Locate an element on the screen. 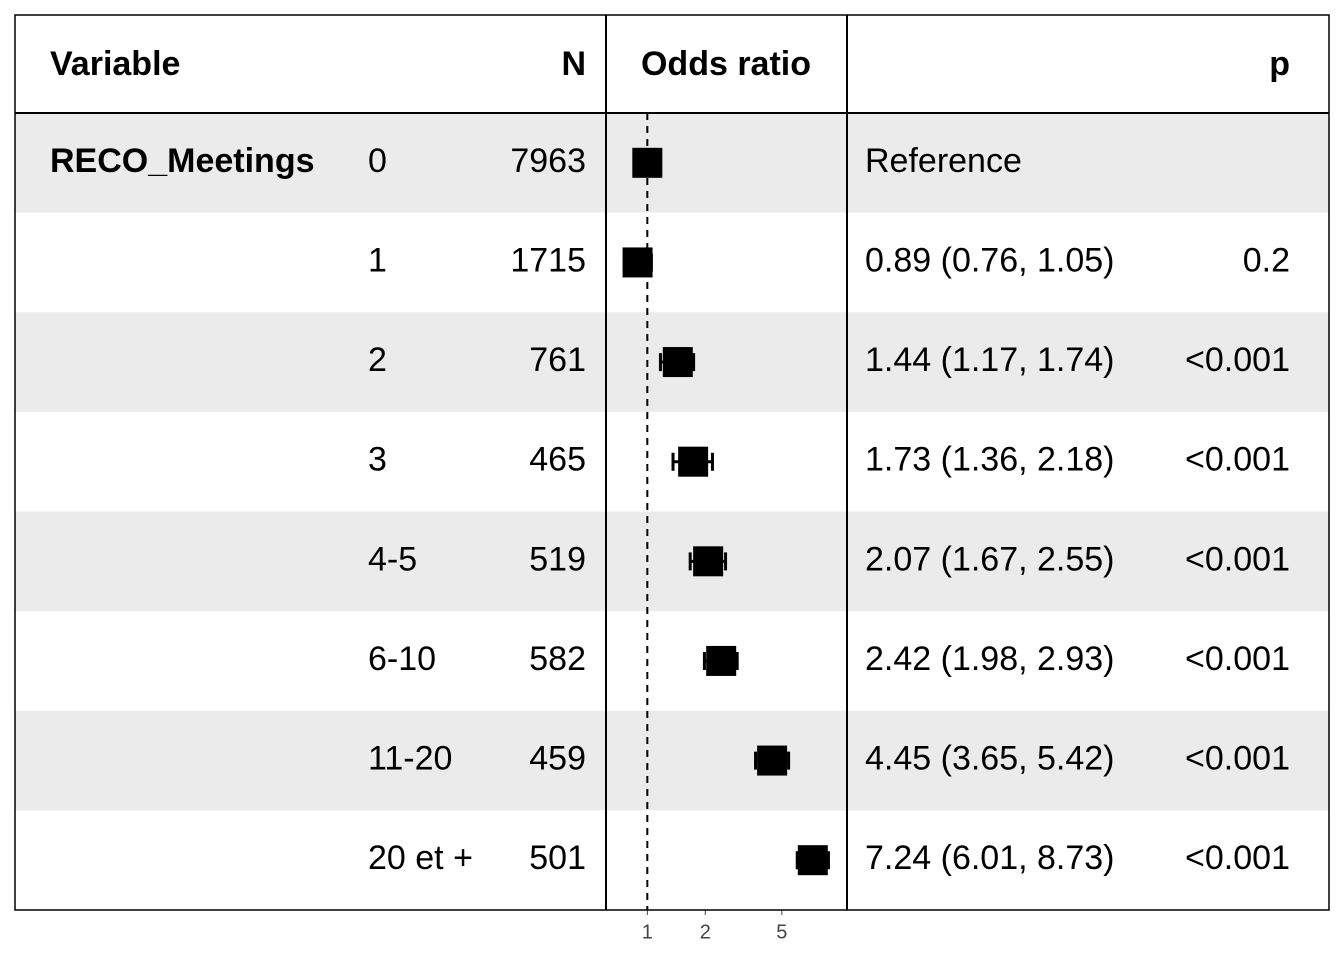 The width and height of the screenshot is (1344, 960). header-p: p is located at coordinates (1279, 64).